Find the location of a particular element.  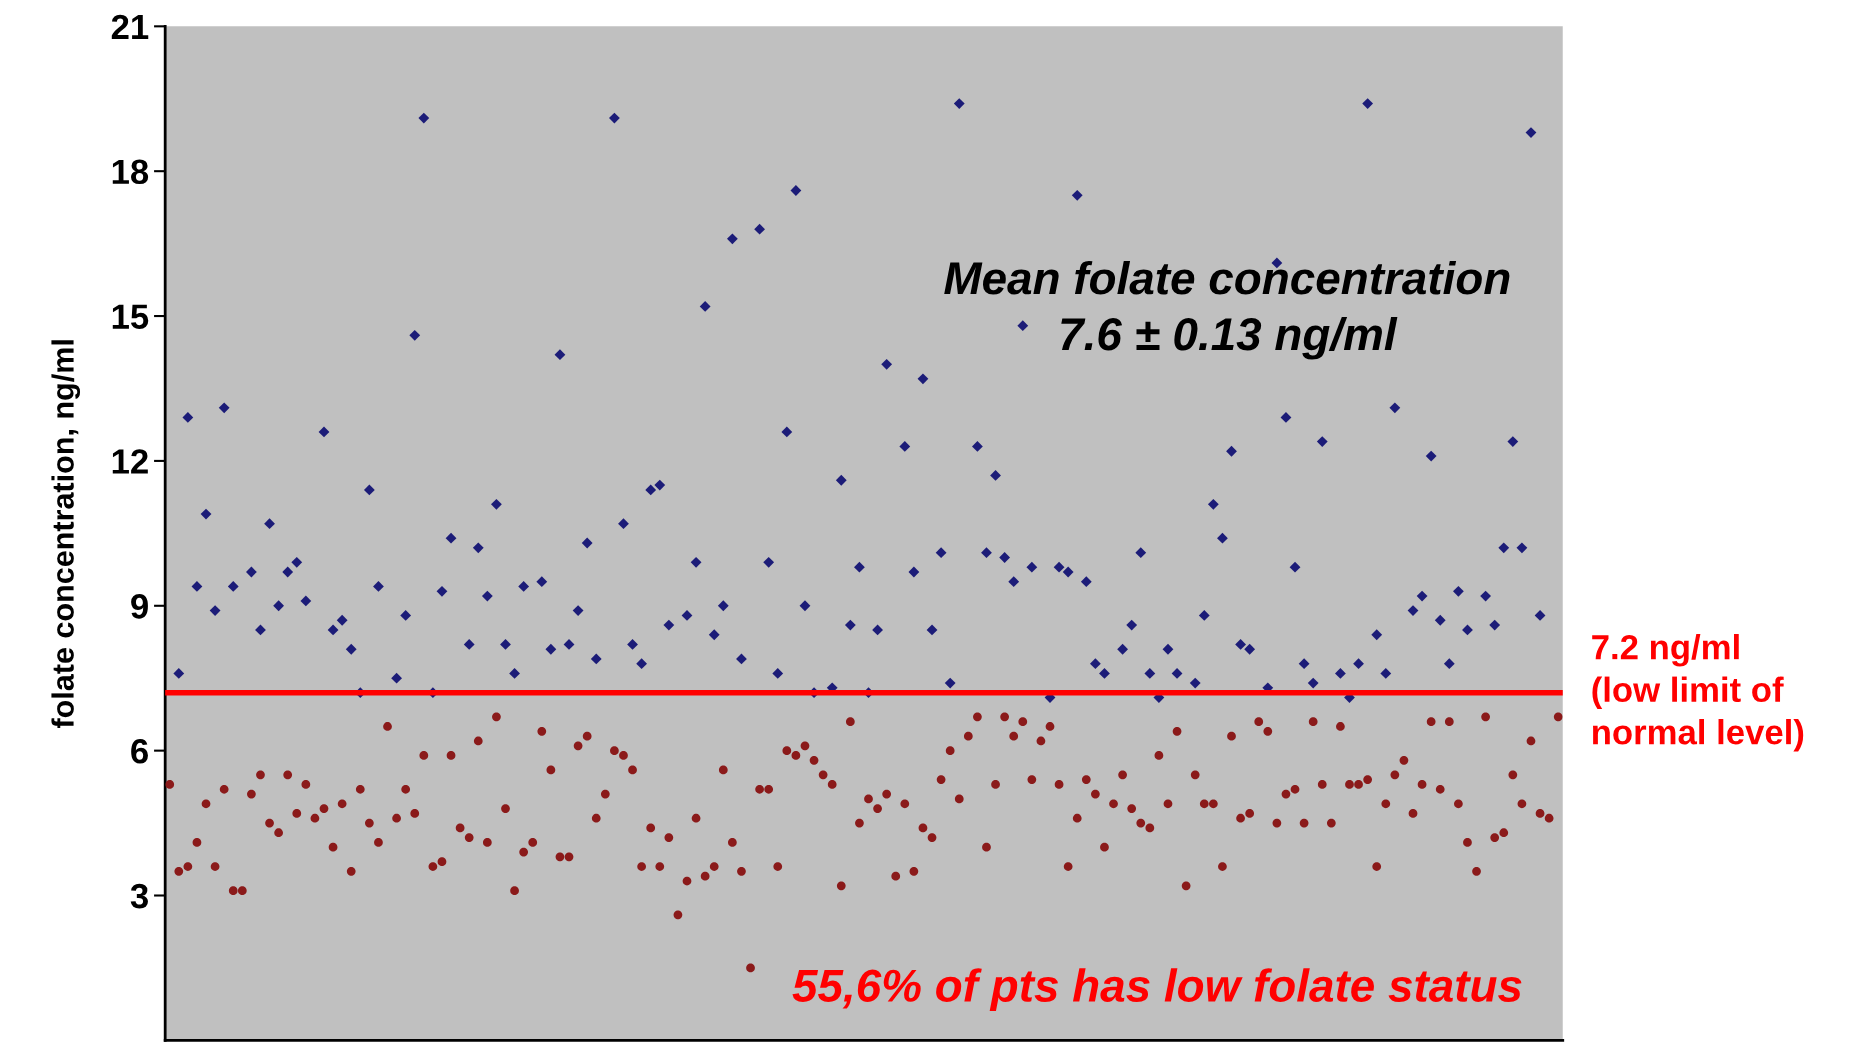

y-tick-label: 3 is located at coordinates (139, 896).